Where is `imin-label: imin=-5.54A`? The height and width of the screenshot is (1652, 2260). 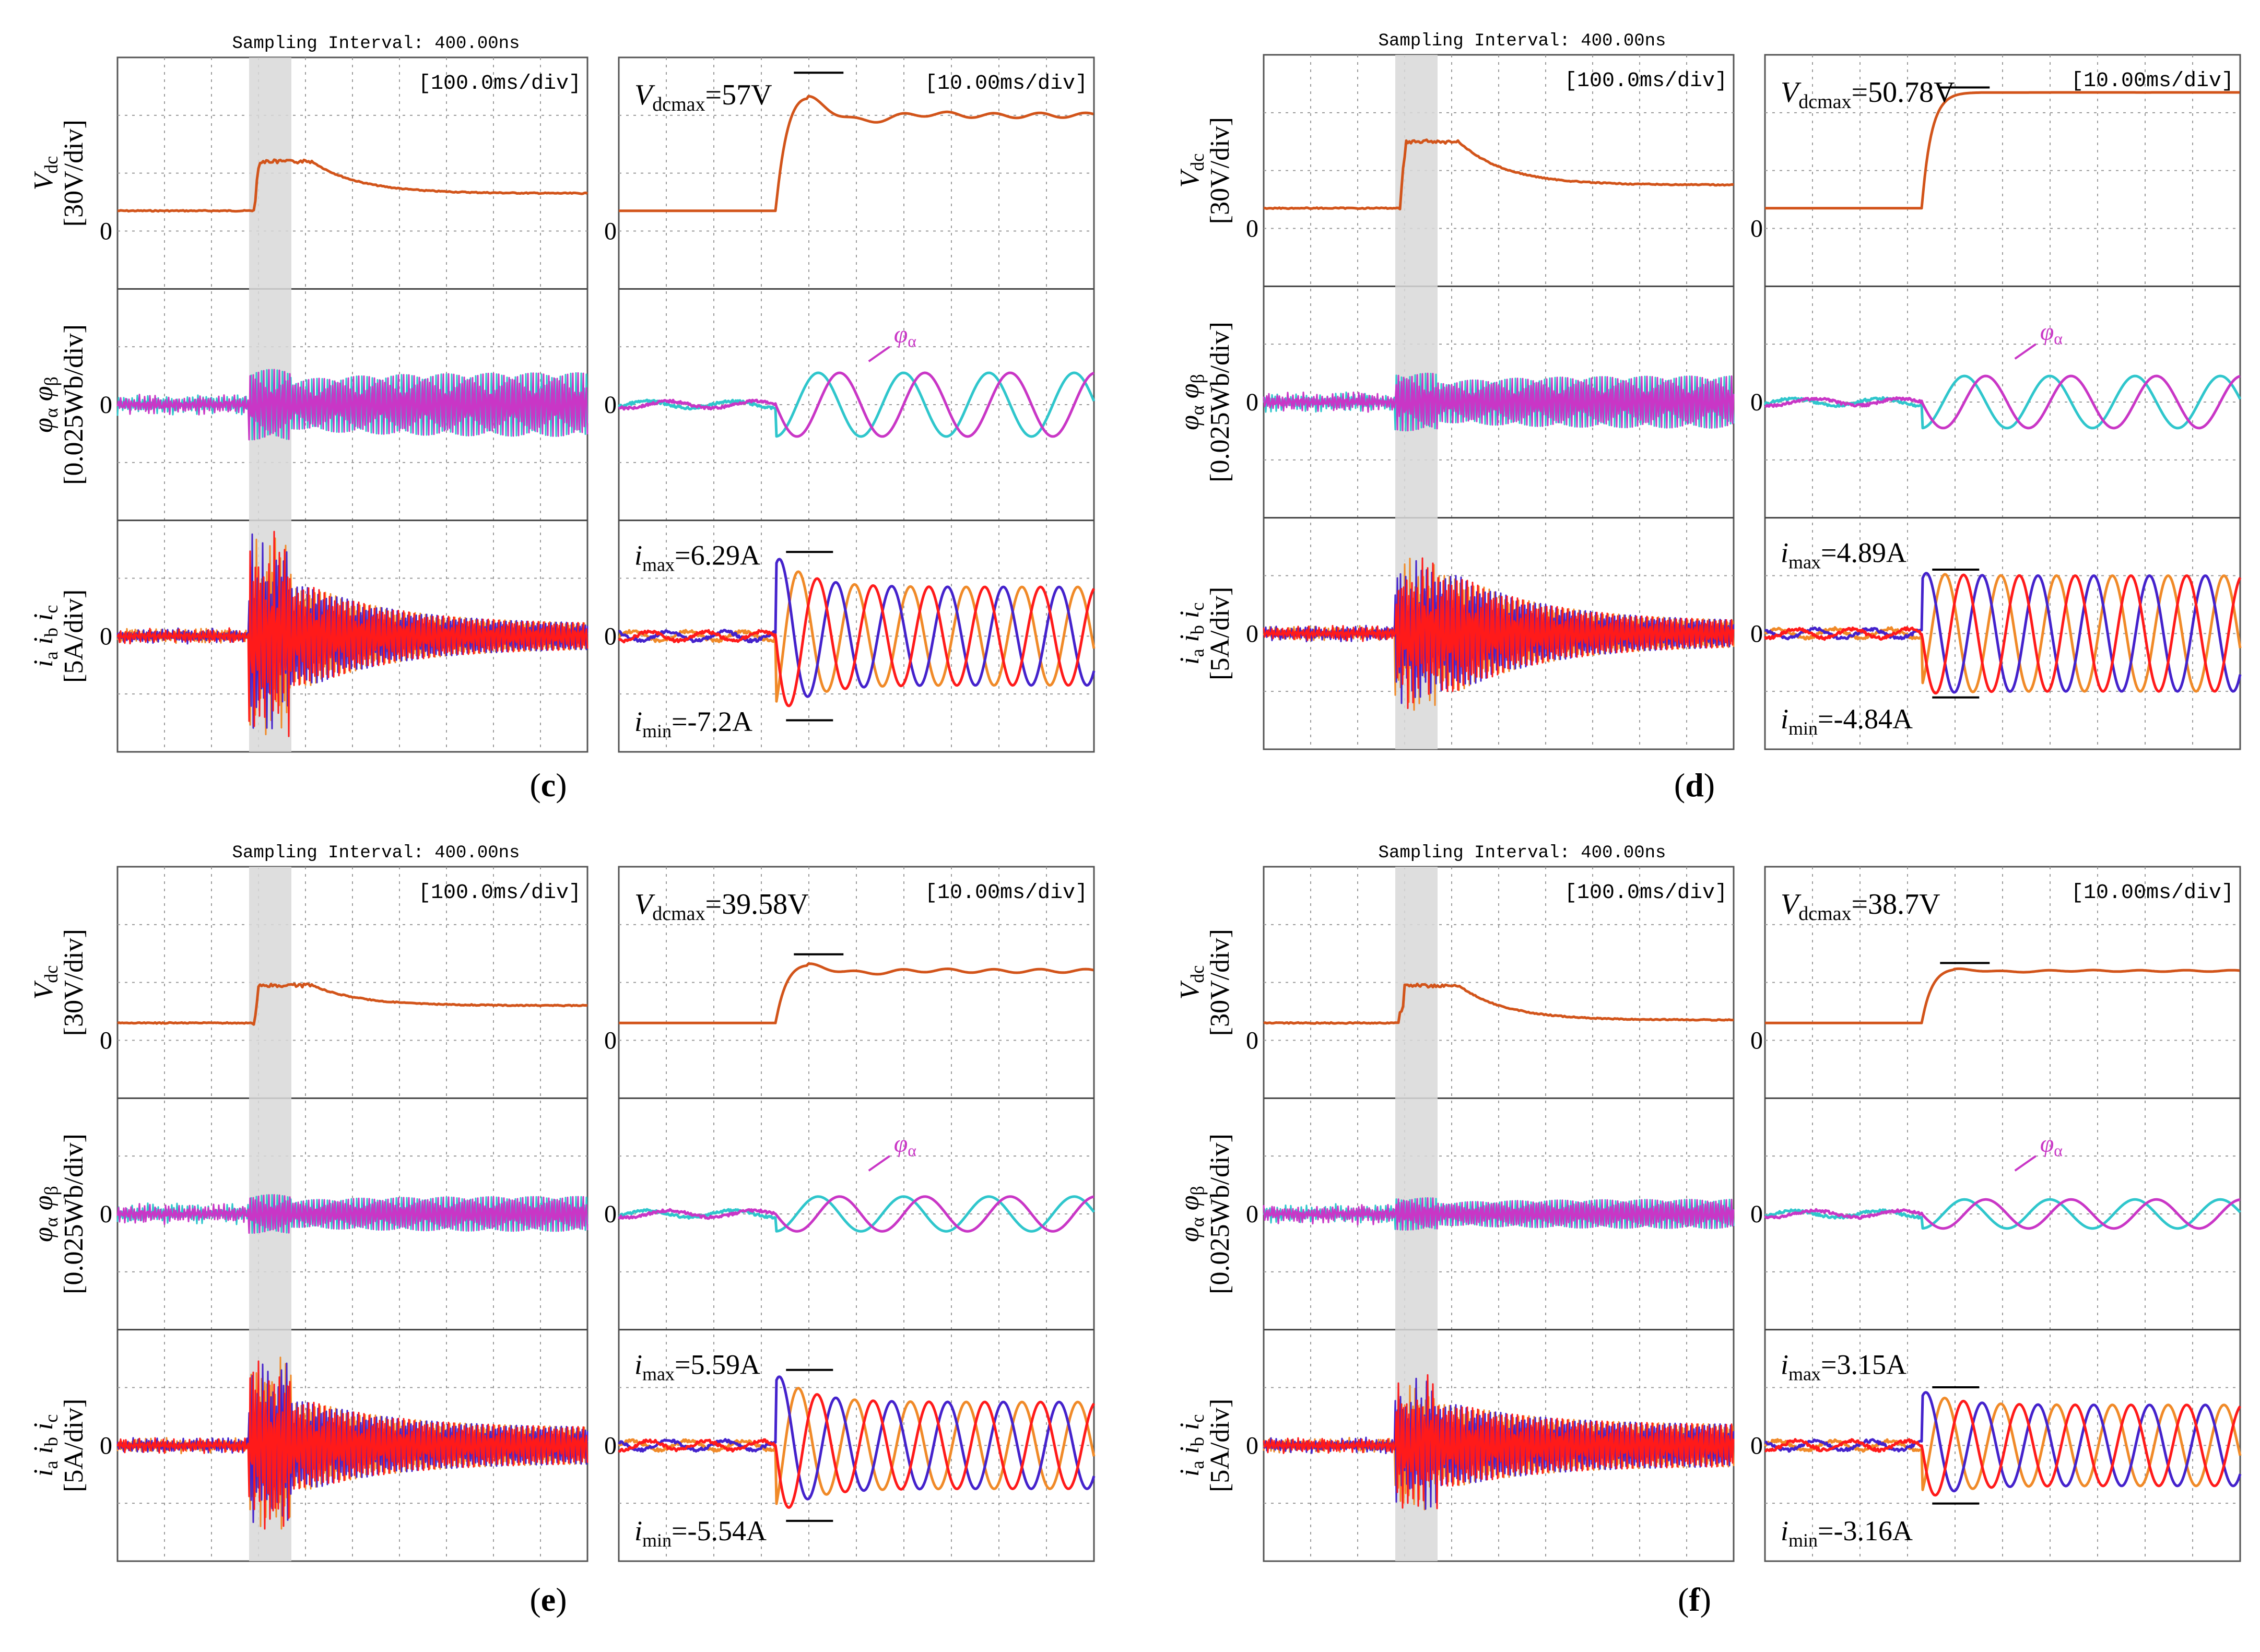
imin-label: imin=-5.54A is located at coordinates (700, 1533).